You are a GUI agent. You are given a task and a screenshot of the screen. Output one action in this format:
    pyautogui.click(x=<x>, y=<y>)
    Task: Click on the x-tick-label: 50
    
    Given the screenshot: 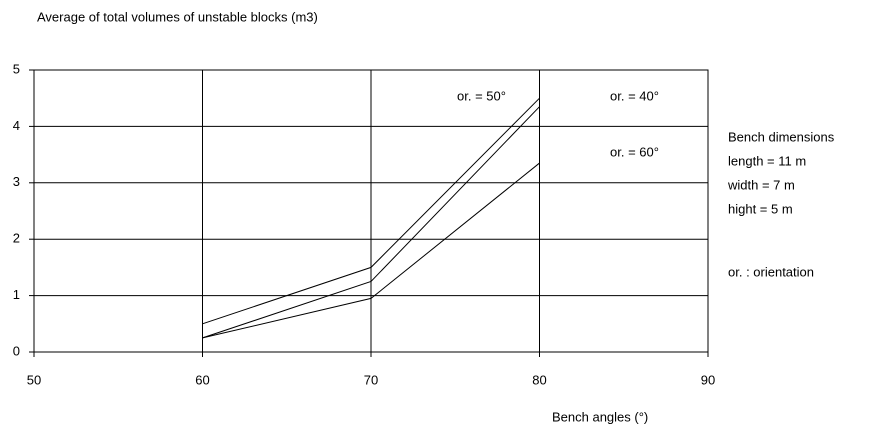 What is the action you would take?
    pyautogui.click(x=34, y=379)
    